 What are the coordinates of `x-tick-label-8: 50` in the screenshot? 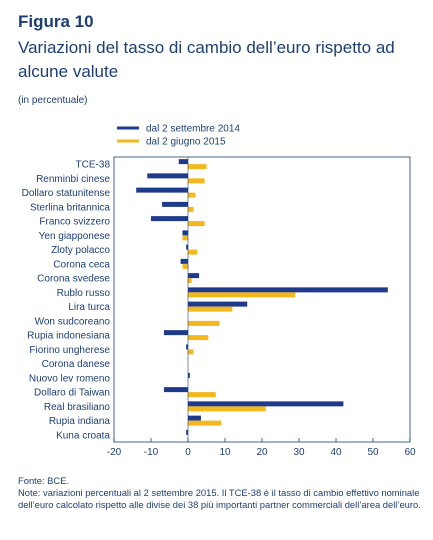 It's located at (373, 452).